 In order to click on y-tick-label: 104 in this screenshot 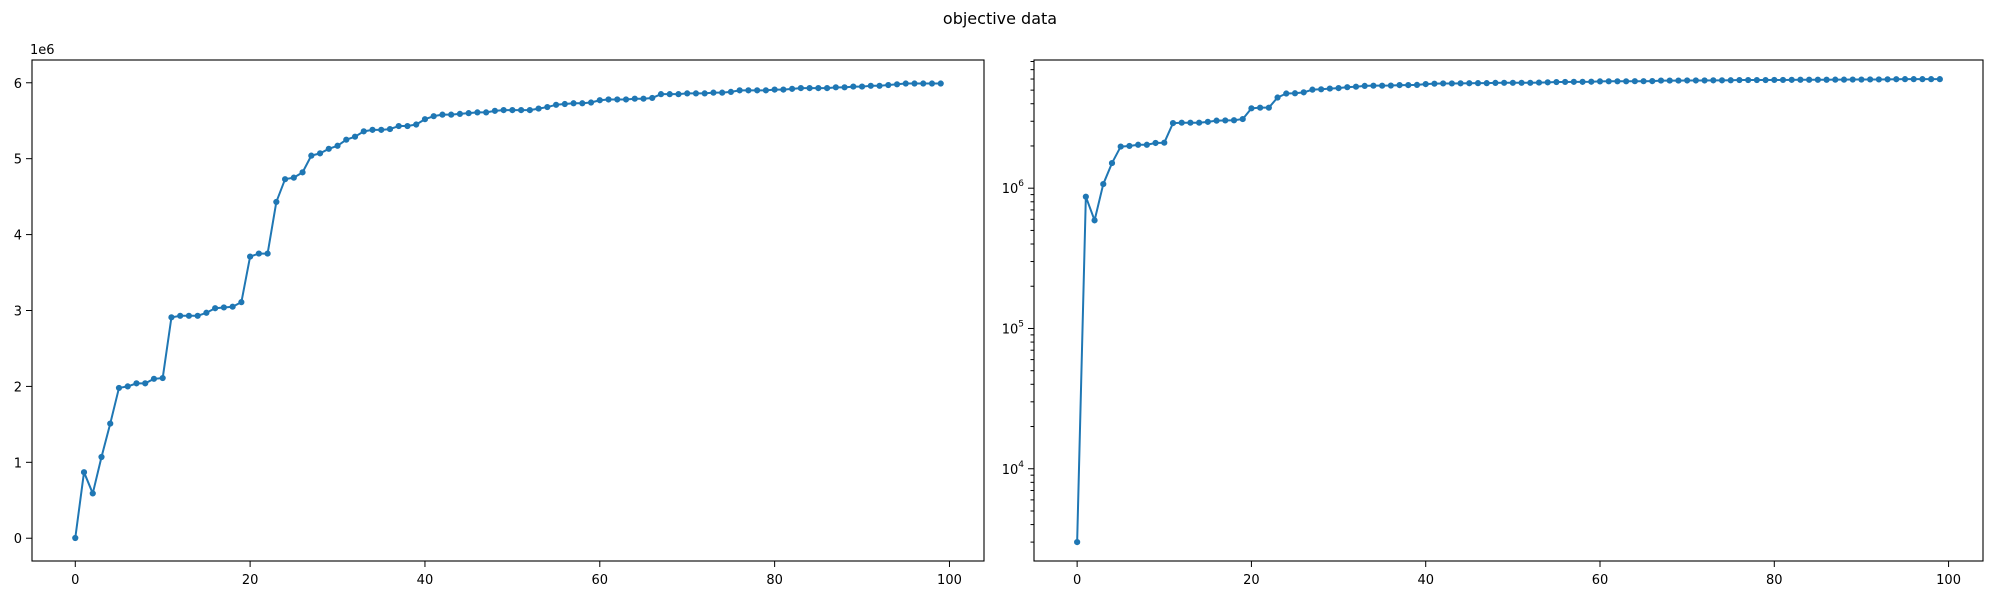, I will do `click(1013, 469)`.